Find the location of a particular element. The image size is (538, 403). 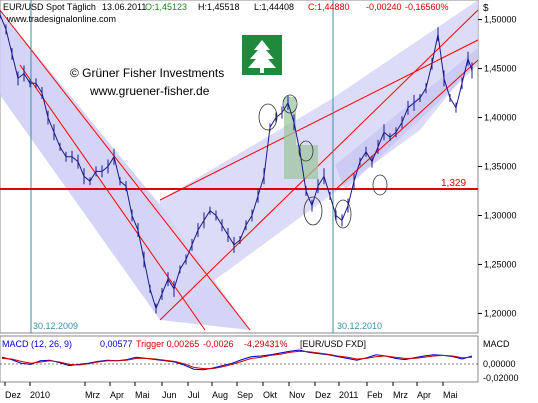

macd-y-tick-1: -0,02000 is located at coordinates (501, 378).